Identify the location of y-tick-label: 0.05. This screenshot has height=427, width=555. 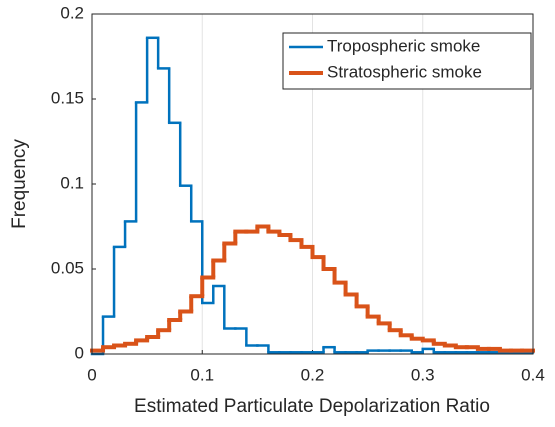
(67, 267).